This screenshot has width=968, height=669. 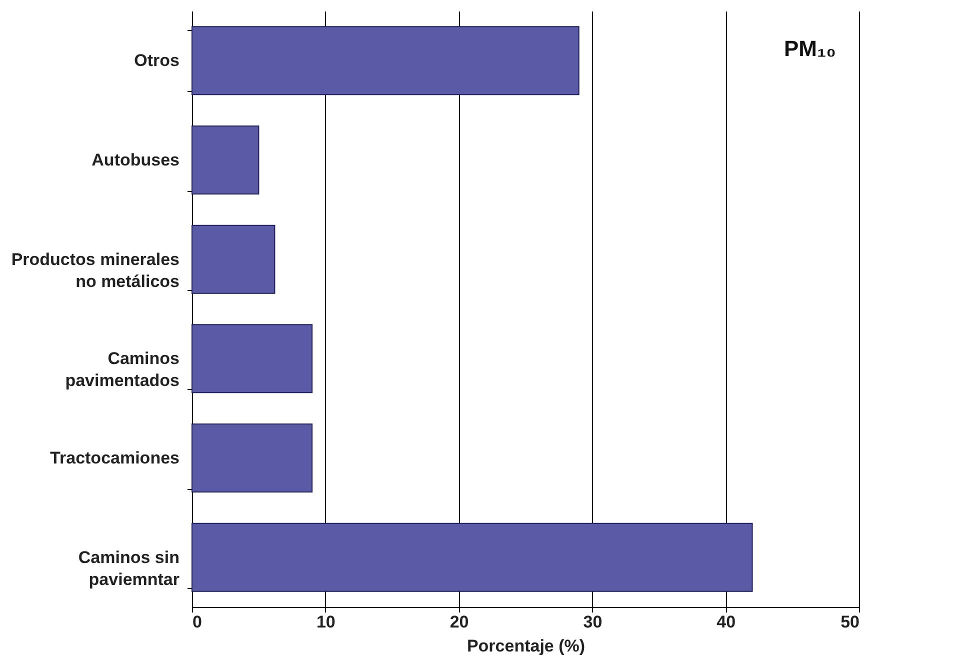 I want to click on annotation: PM₁₀, so click(x=810, y=48).